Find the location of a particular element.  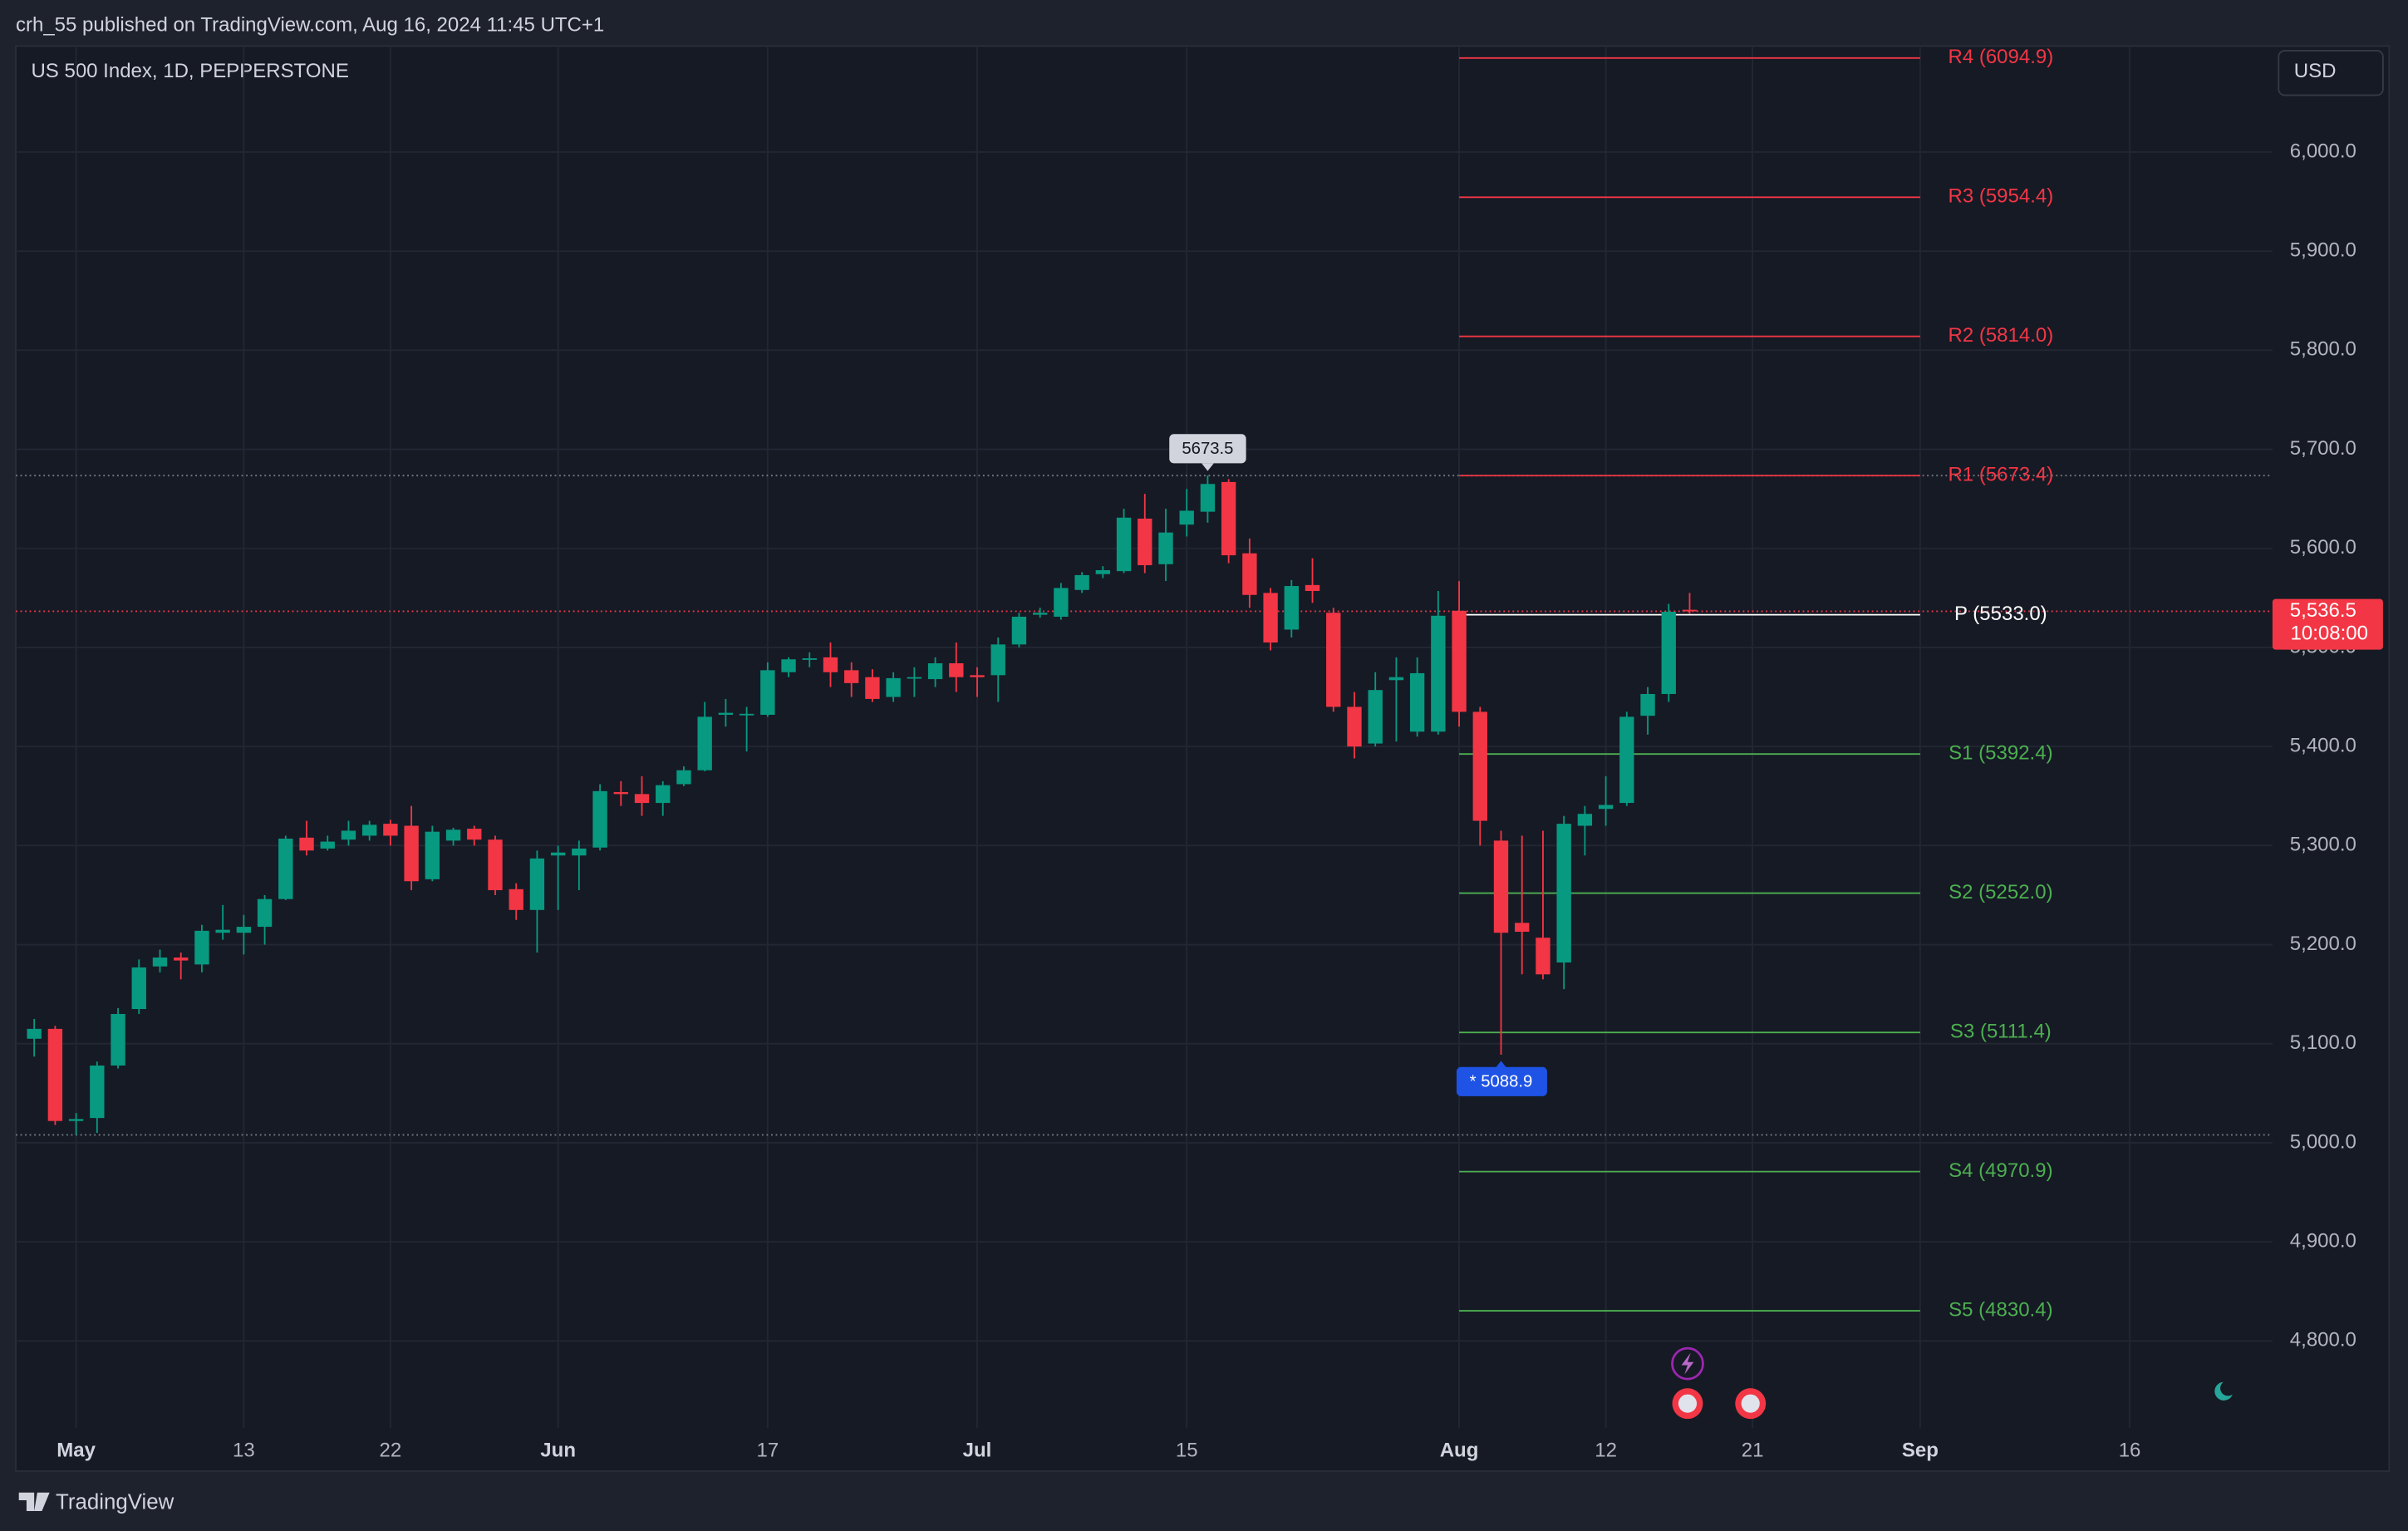

countdown: 10:08:00 is located at coordinates (2329, 633).